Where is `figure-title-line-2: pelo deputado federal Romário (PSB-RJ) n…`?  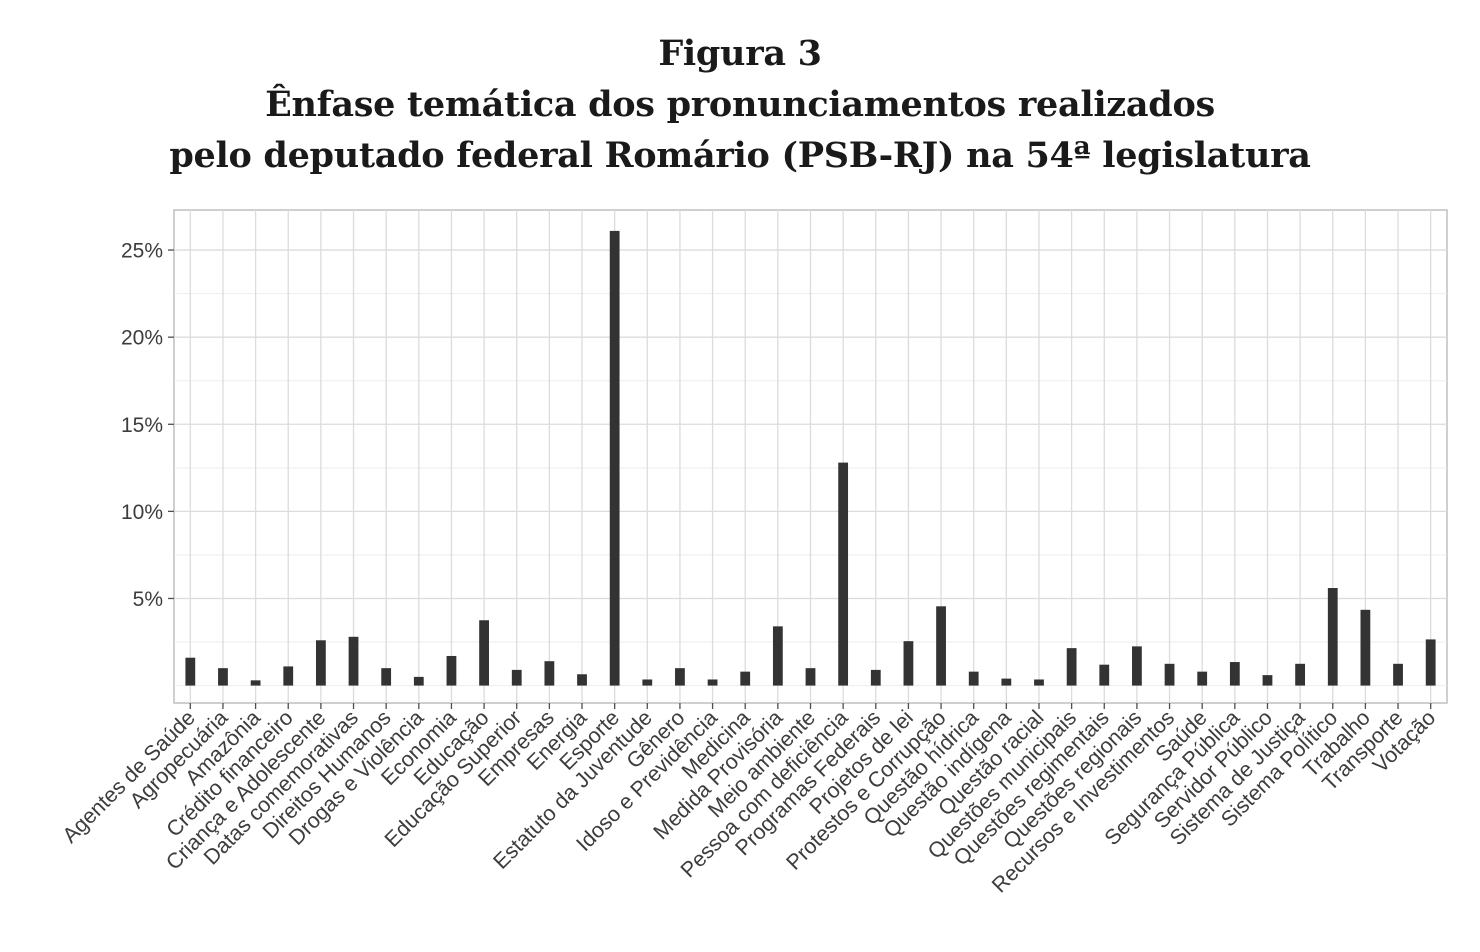 figure-title-line-2: pelo deputado federal Romário (PSB-RJ) n… is located at coordinates (740, 155).